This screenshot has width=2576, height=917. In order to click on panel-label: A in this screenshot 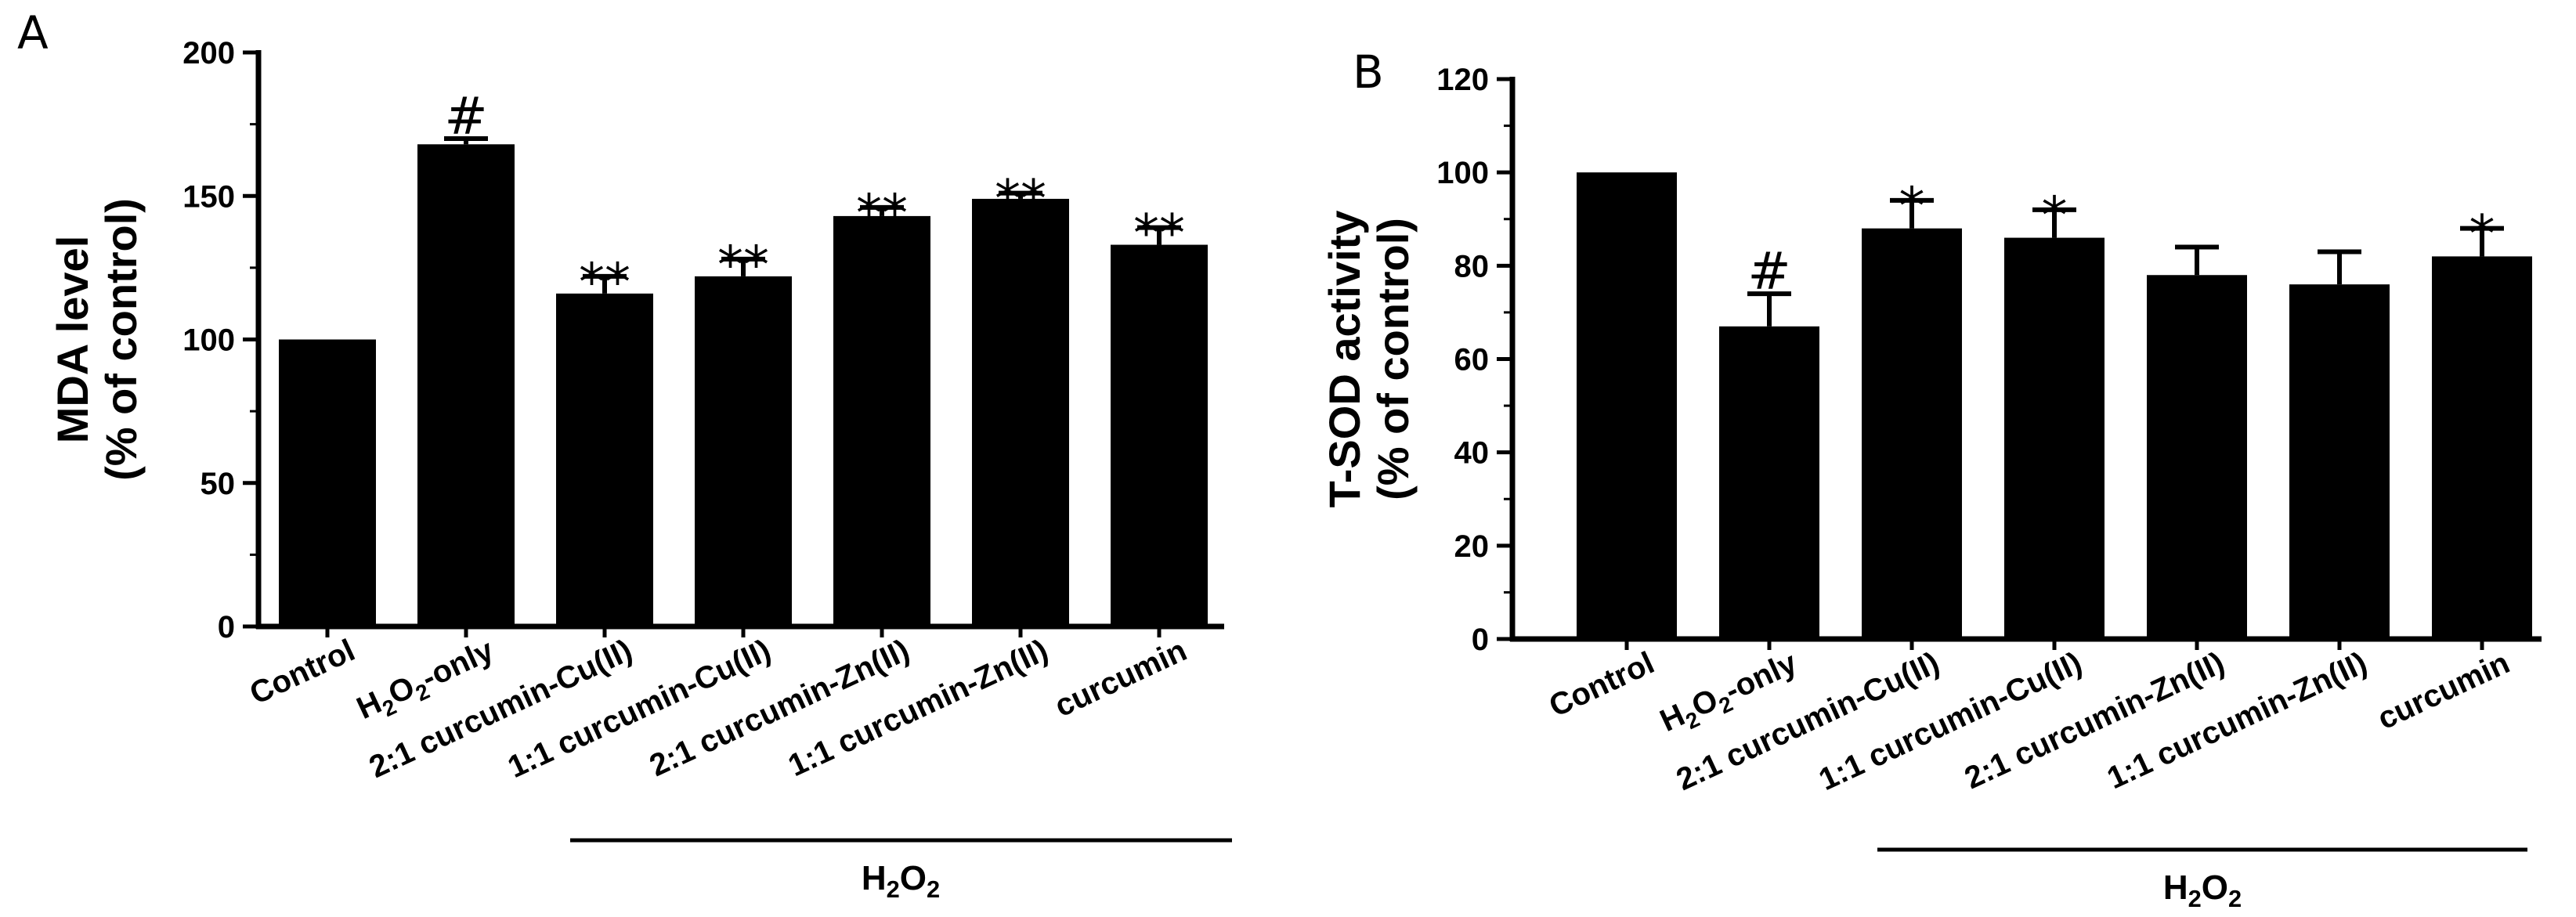, I will do `click(33, 33)`.